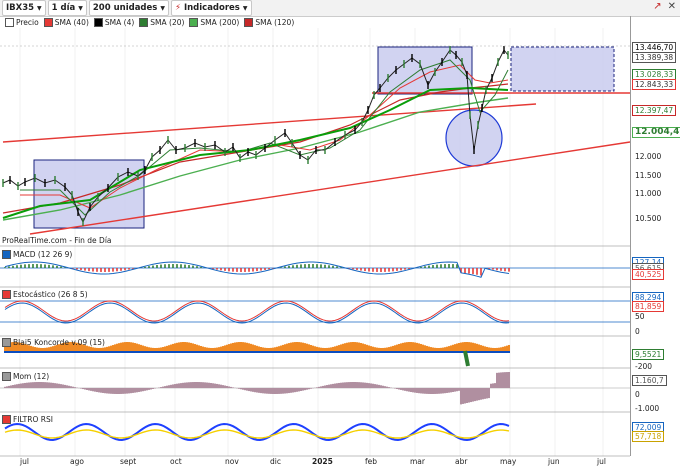  Describe the element at coordinates (63, 8) in the screenshot. I see `period-label: 1 día` at that location.